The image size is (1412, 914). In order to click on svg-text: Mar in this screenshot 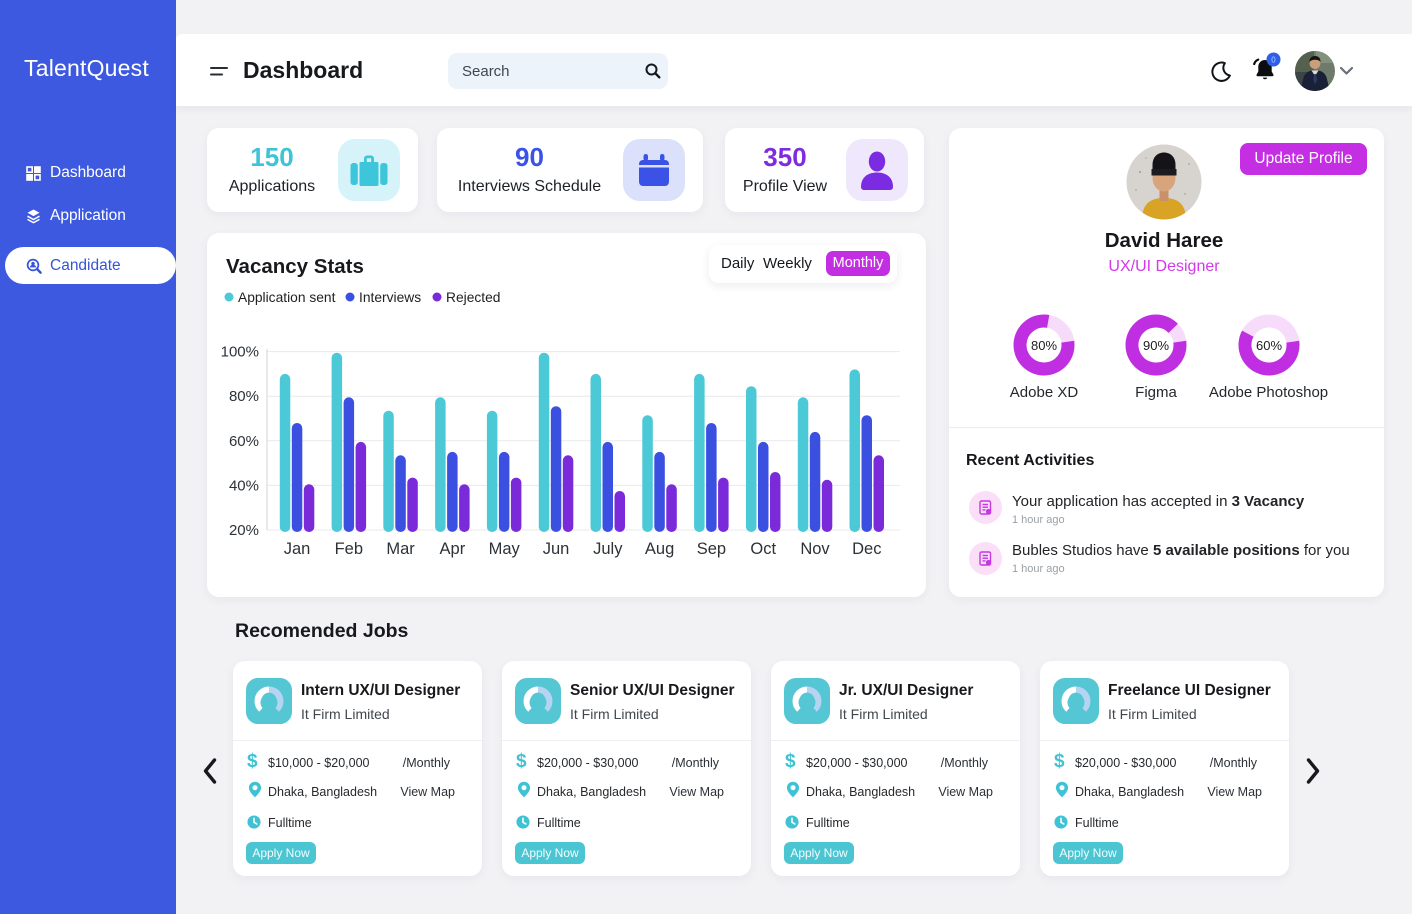, I will do `click(400, 549)`.